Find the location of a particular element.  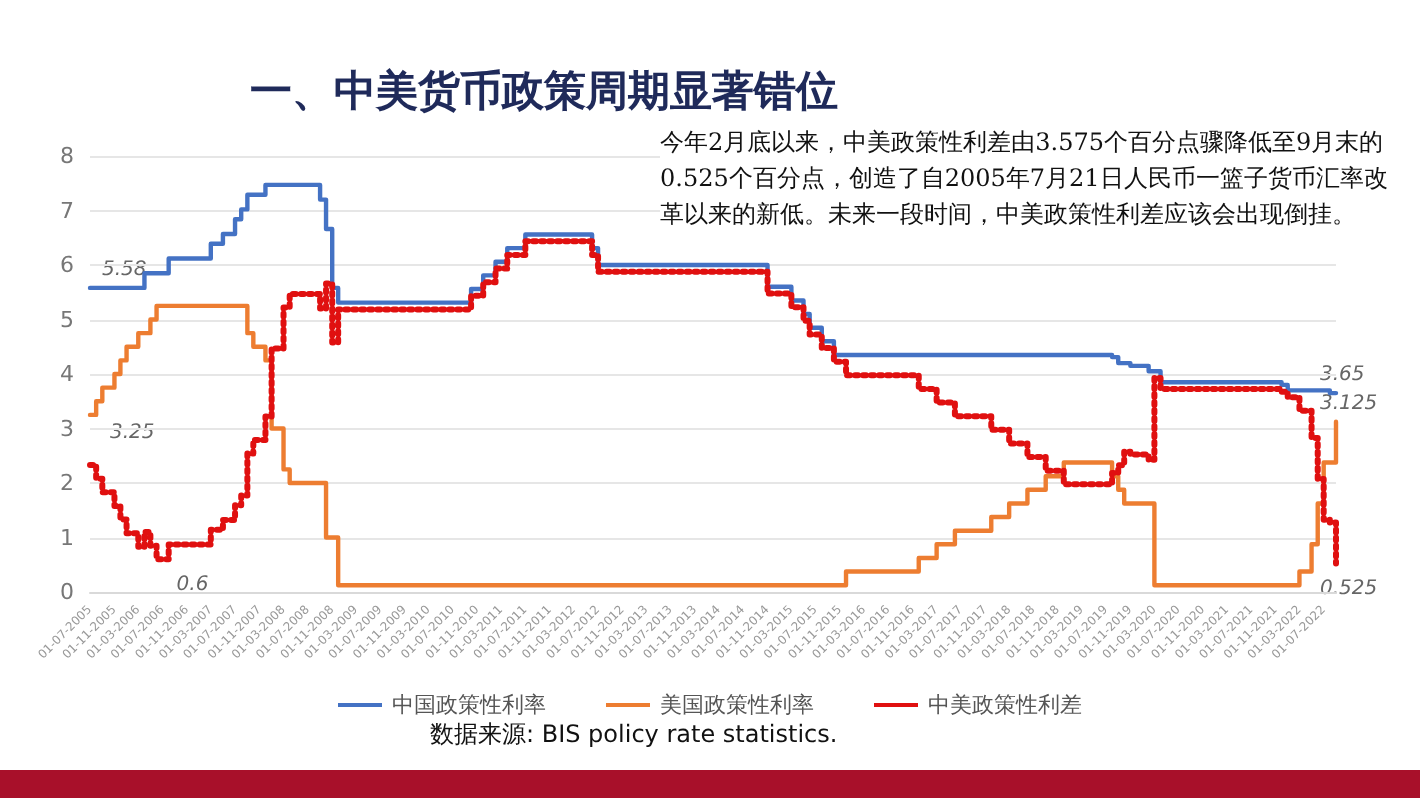

annotation: 今年2月底以来，中美政策性利差由3.575个百分点骤降低至9月末的0.525个百分点，创造了自2005年7月21日人民币一篮子货币汇率改革以来的新低。未来一段时间，中美政策性利差应该会出现倒挂。 is located at coordinates (1024, 178).